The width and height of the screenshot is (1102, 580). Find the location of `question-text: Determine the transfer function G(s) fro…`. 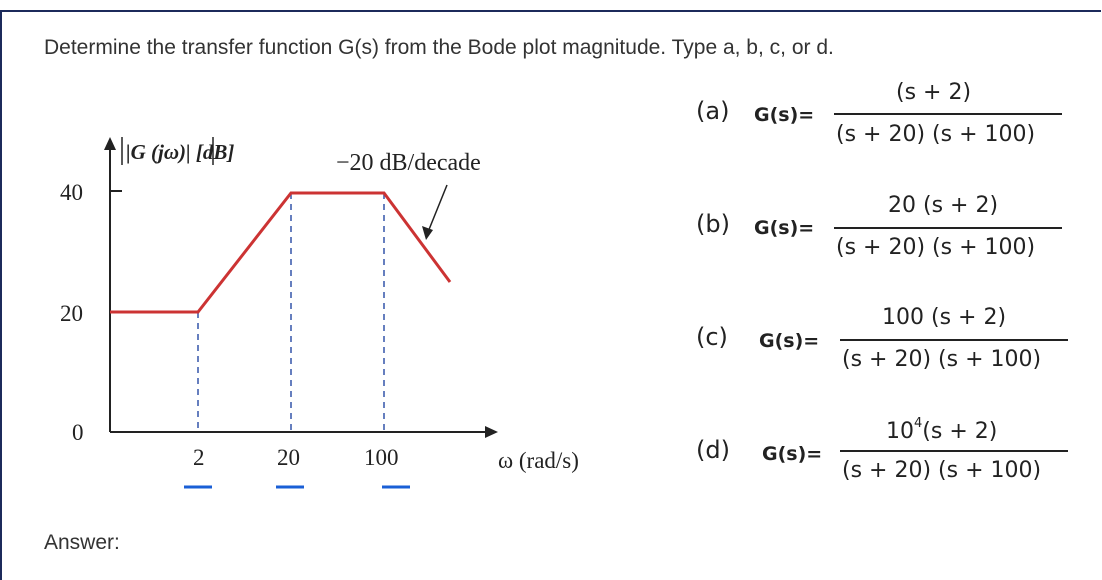

question-text: Determine the transfer function G(s) fro… is located at coordinates (439, 47).